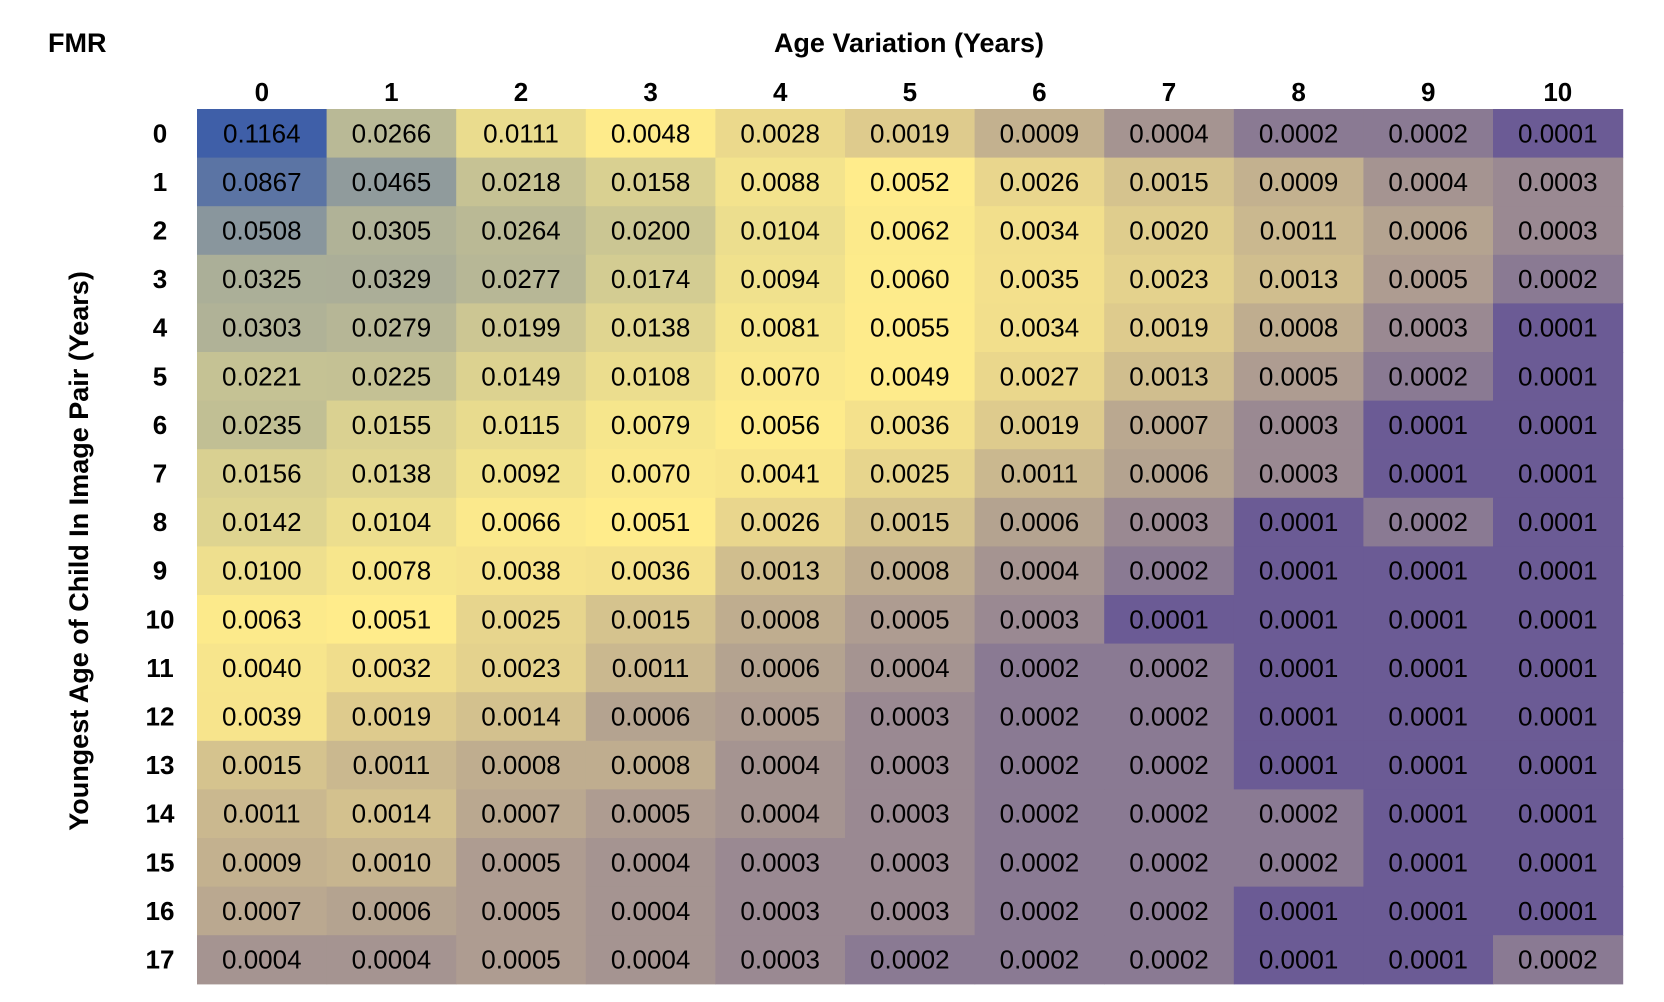  I want to click on cell-value: 0.0055, so click(910, 328).